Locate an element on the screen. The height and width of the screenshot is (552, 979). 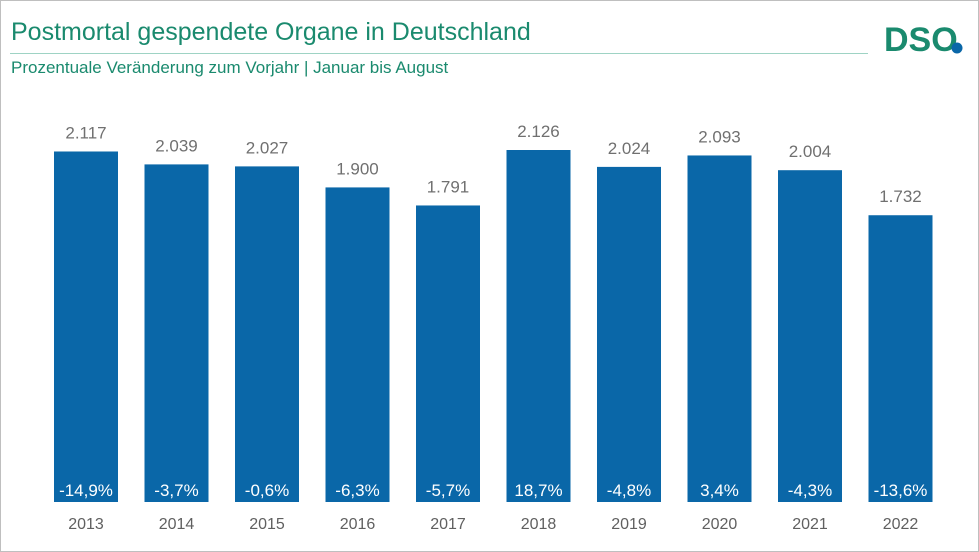
change-label-2021: -4,3% is located at coordinates (810, 490).